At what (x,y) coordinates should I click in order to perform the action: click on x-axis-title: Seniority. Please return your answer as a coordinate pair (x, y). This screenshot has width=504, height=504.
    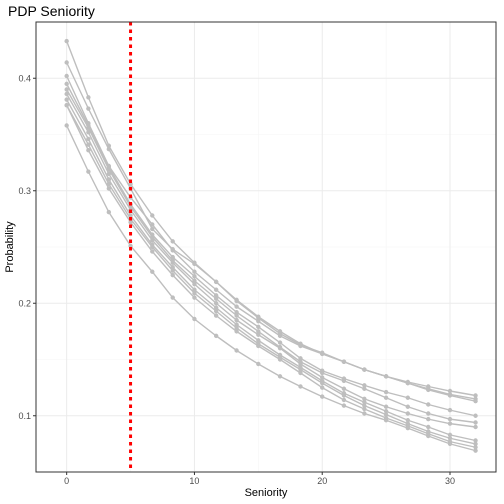
    Looking at the image, I should click on (266, 493).